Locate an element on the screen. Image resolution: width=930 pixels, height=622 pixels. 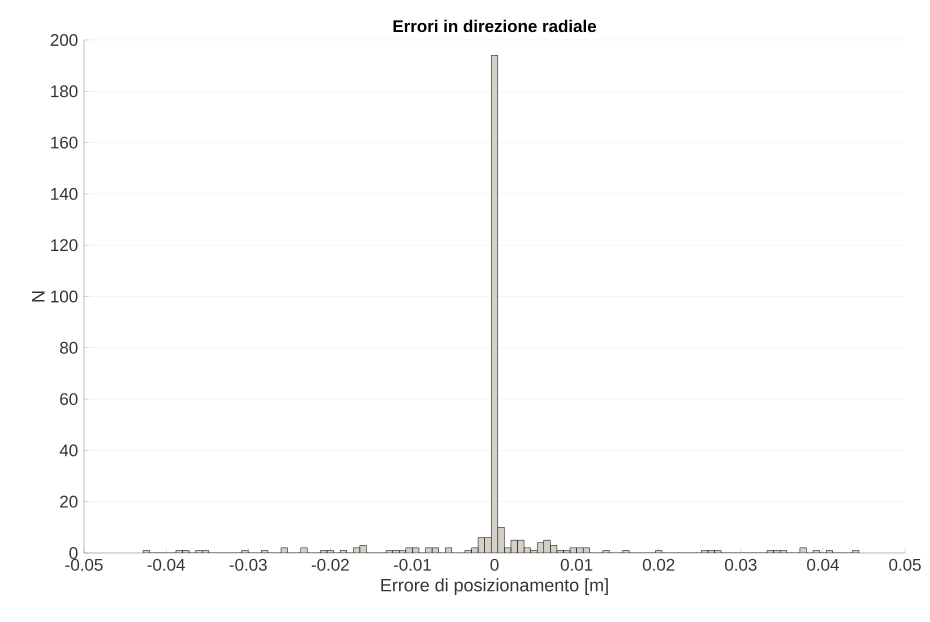
y-tick-label: 0 is located at coordinates (73, 552).